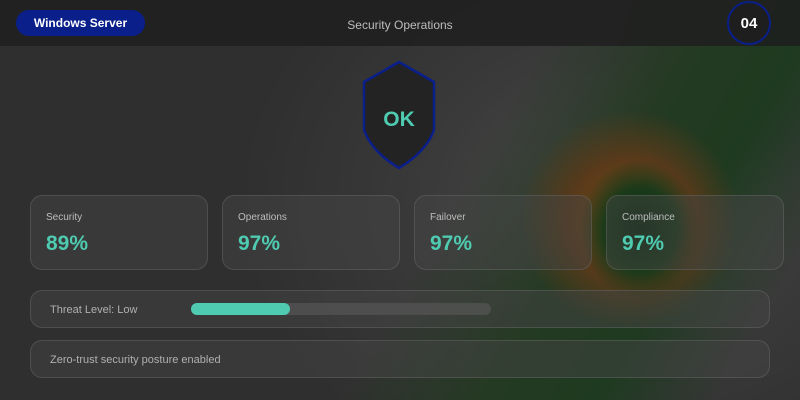 This screenshot has width=800, height=400. I want to click on shield-status: OK, so click(399, 115).